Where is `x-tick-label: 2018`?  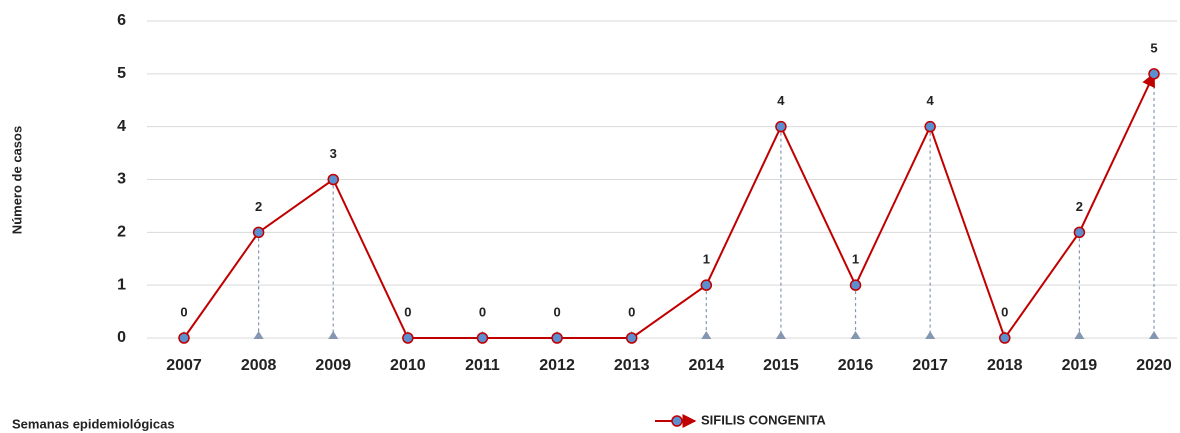
x-tick-label: 2018 is located at coordinates (1005, 365).